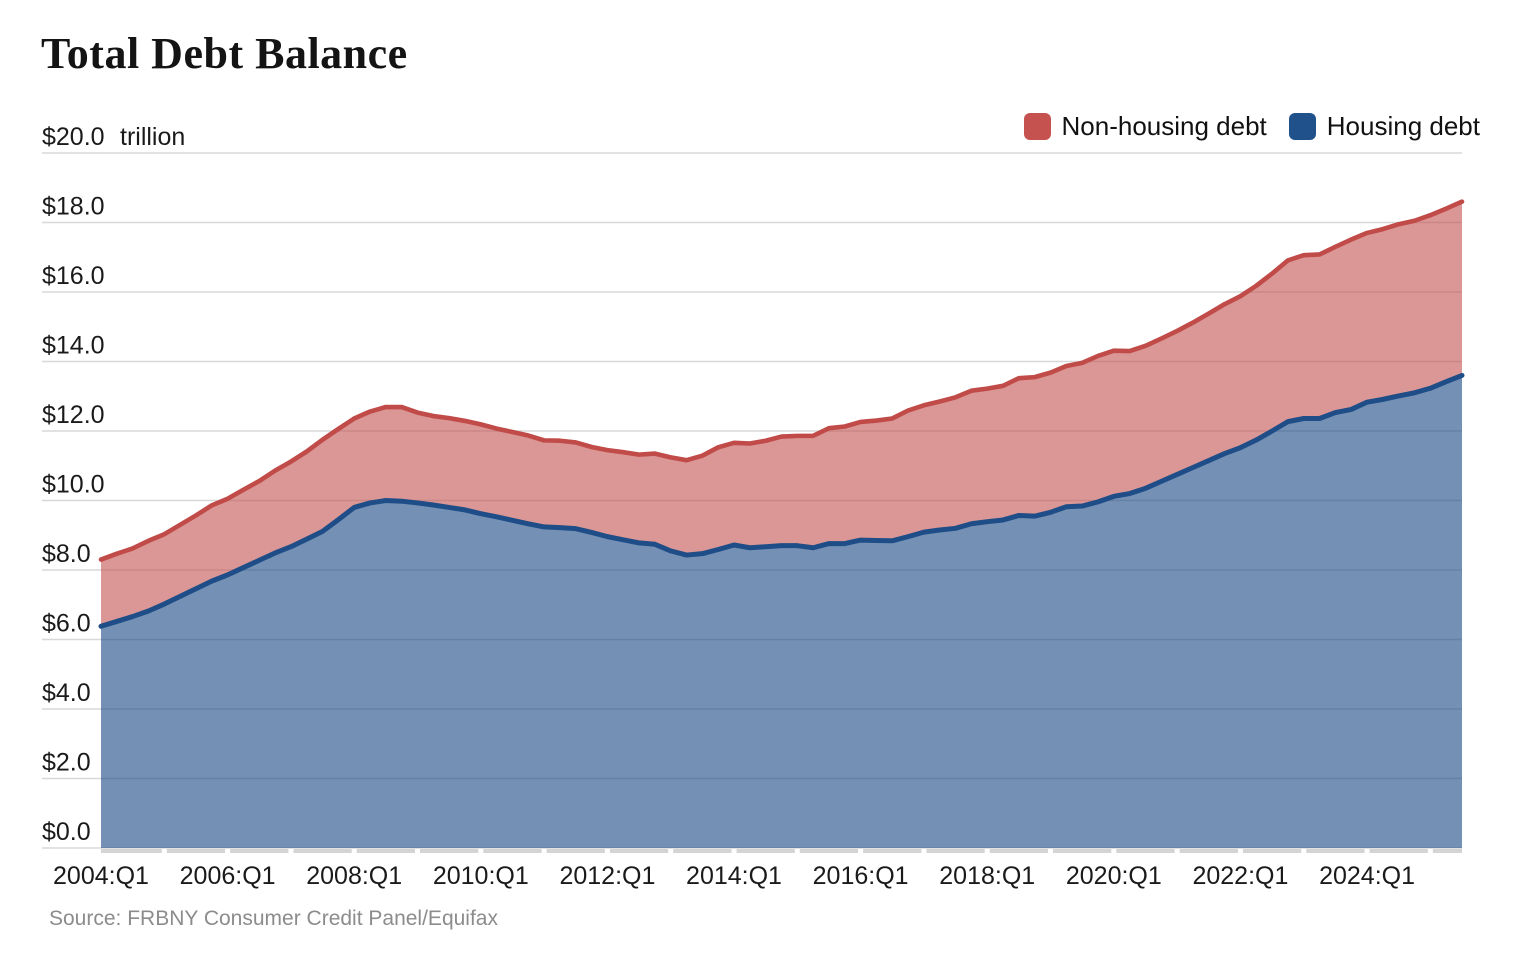 The height and width of the screenshot is (971, 1524). Describe the element at coordinates (1037, 126) in the screenshot. I see `non-housing-debt-swatch` at that location.